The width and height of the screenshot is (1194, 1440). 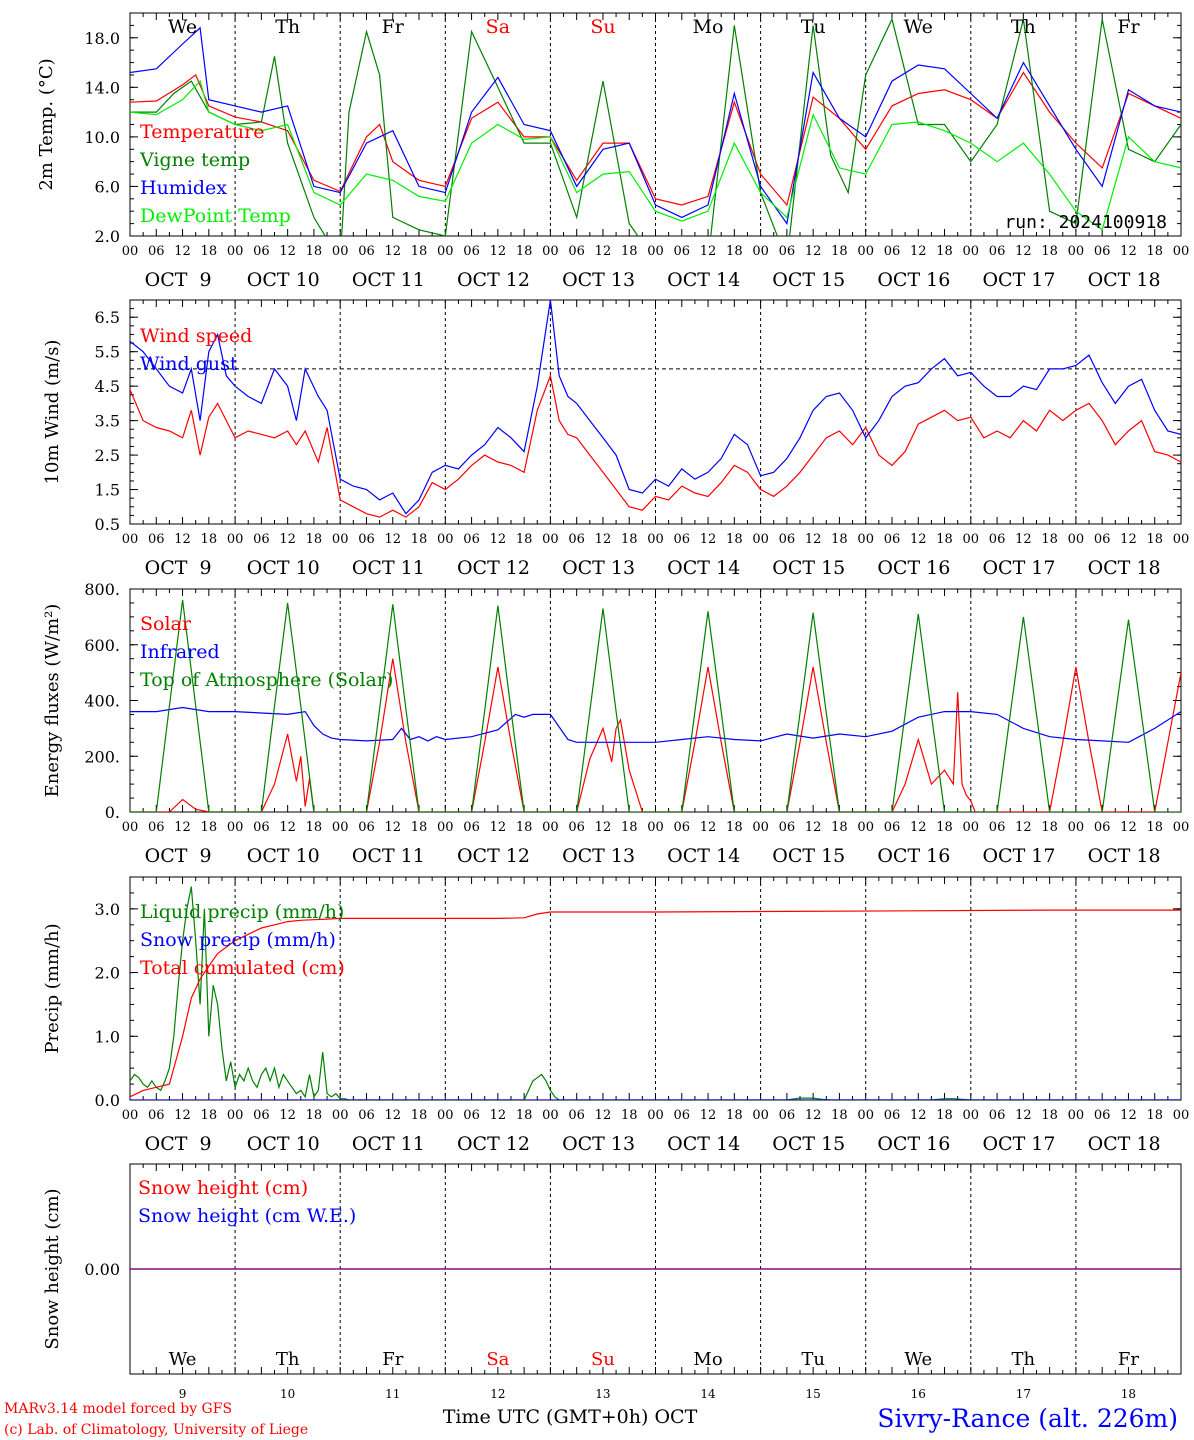 What do you see at coordinates (602, 1394) in the screenshot?
I see `day-number-label: 13` at bounding box center [602, 1394].